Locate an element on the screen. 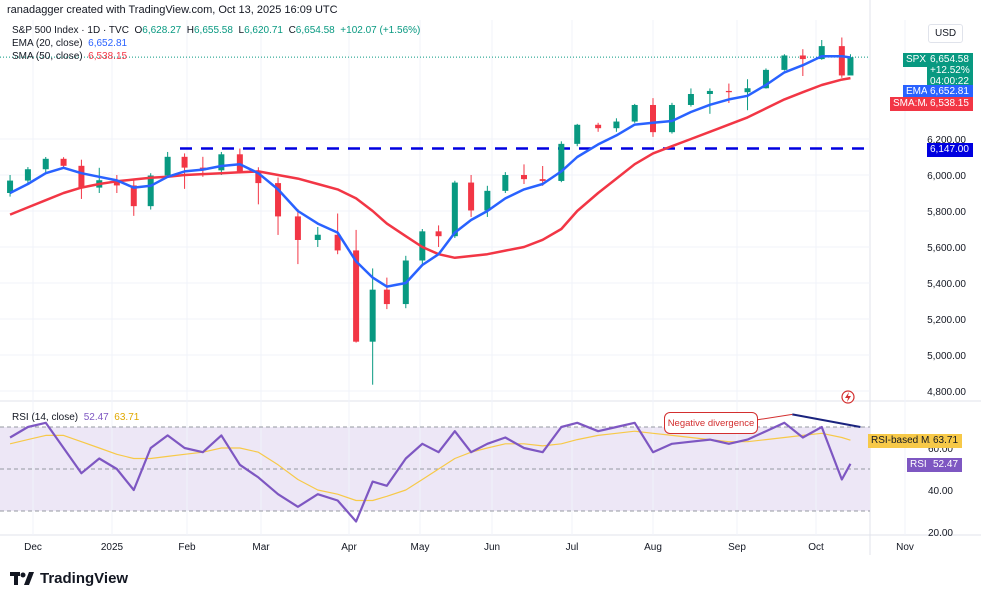 The height and width of the screenshot is (600, 981). rsi-legend-value: 52.47 is located at coordinates (96, 417).